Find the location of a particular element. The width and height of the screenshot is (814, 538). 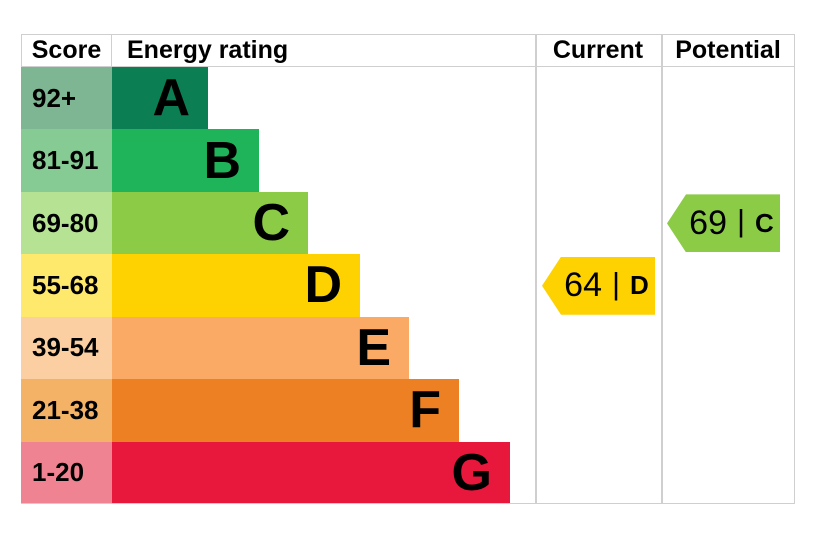

score-range-label: 69-80 is located at coordinates (65, 222).